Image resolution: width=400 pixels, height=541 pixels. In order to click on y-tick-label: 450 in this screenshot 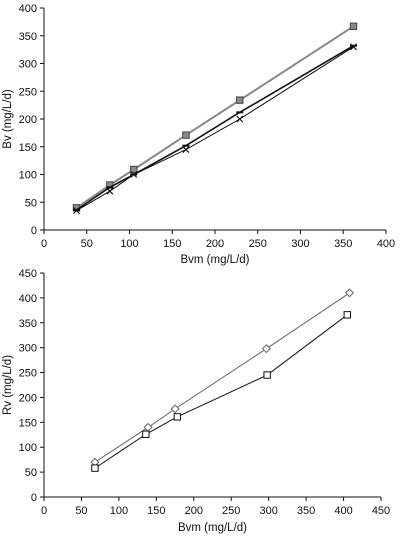, I will do `click(28, 274)`.